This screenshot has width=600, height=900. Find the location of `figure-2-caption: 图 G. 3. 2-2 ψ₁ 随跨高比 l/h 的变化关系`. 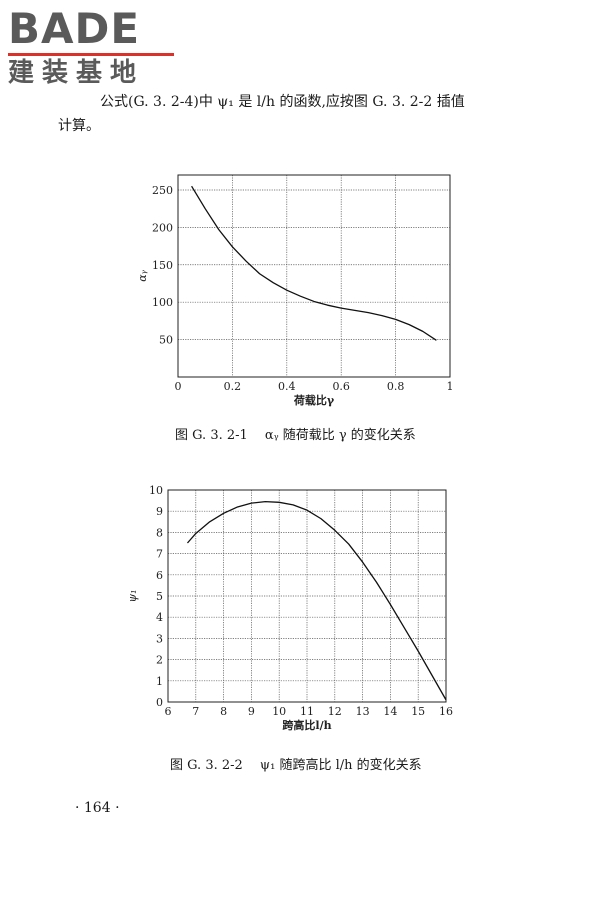

figure-2-caption: 图 G. 3. 2-2 ψ₁ 随跨高比 l/h 的变化关系 is located at coordinates (296, 765).